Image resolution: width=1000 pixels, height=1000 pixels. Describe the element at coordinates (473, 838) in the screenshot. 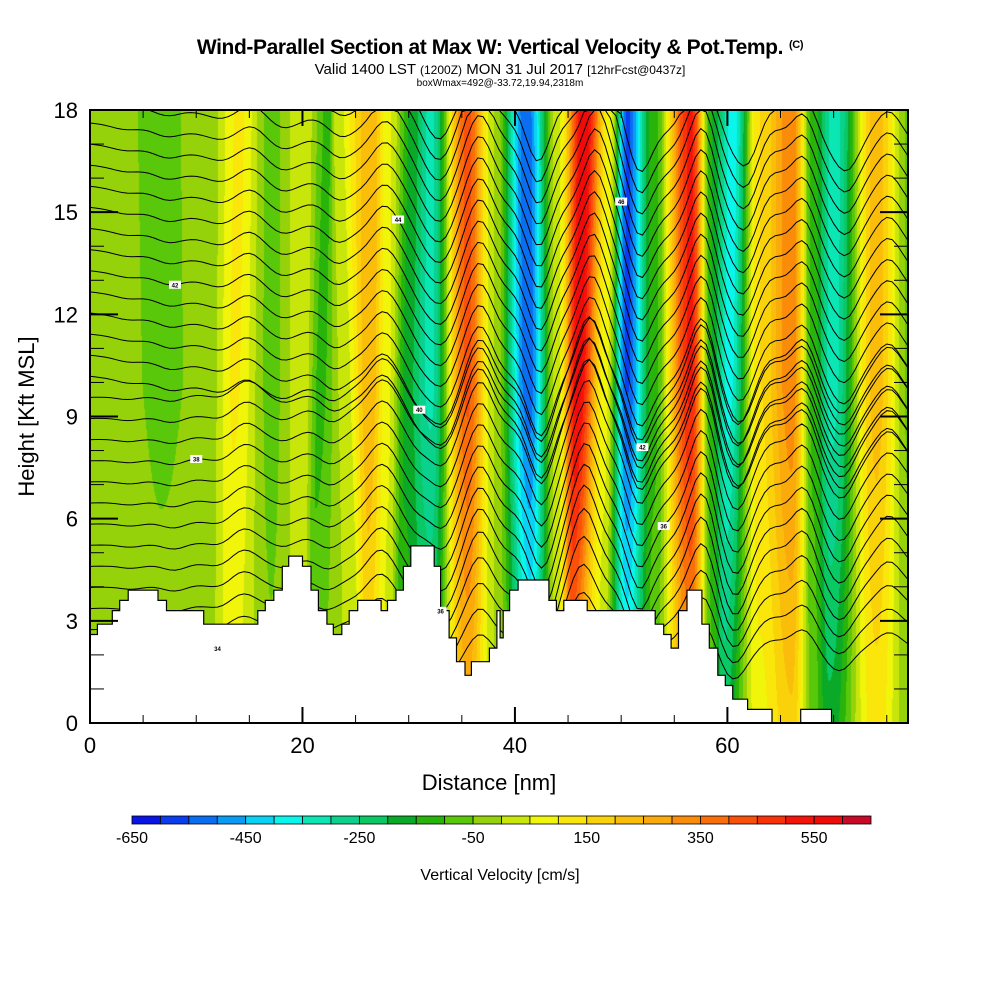

I see `colorbar-tick-label: -50` at that location.